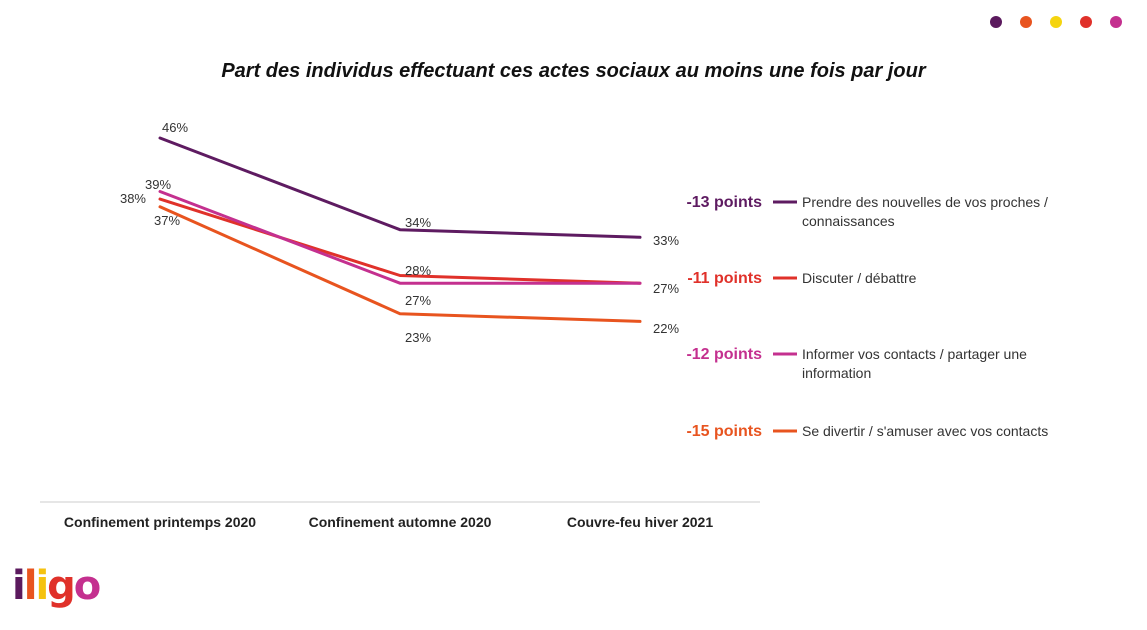  Describe the element at coordinates (724, 431) in the screenshot. I see `change-label: -15 points` at that location.